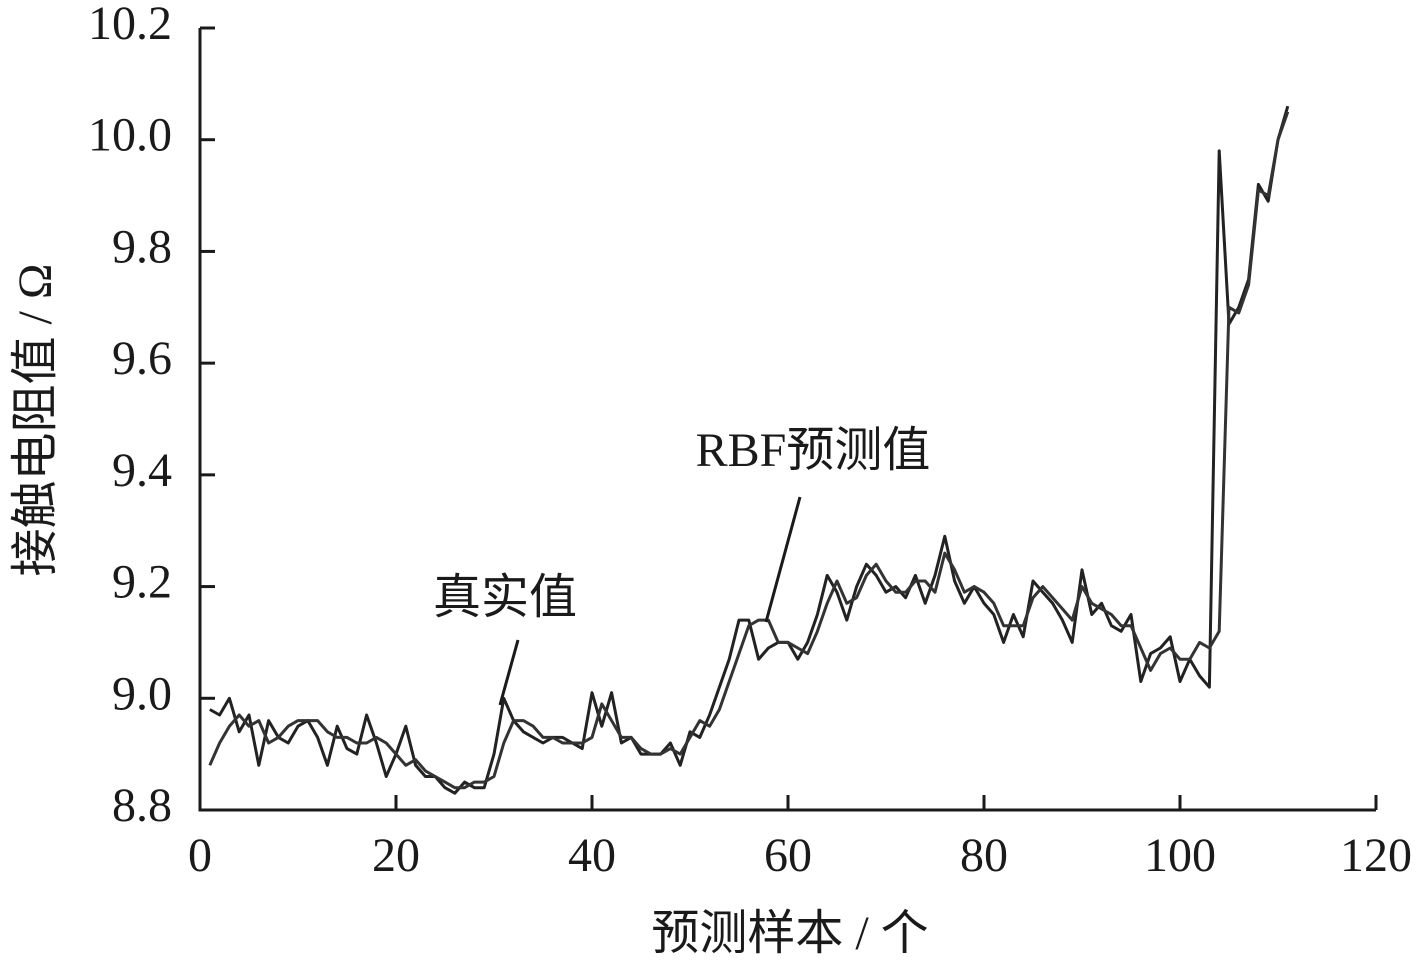  What do you see at coordinates (1376, 855) in the screenshot?
I see `x-tick-label: 120` at bounding box center [1376, 855].